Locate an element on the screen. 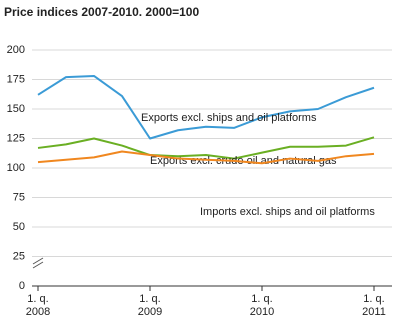 The image size is (400, 320). series-label: Exports excl. ships and oil platforms is located at coordinates (229, 118).